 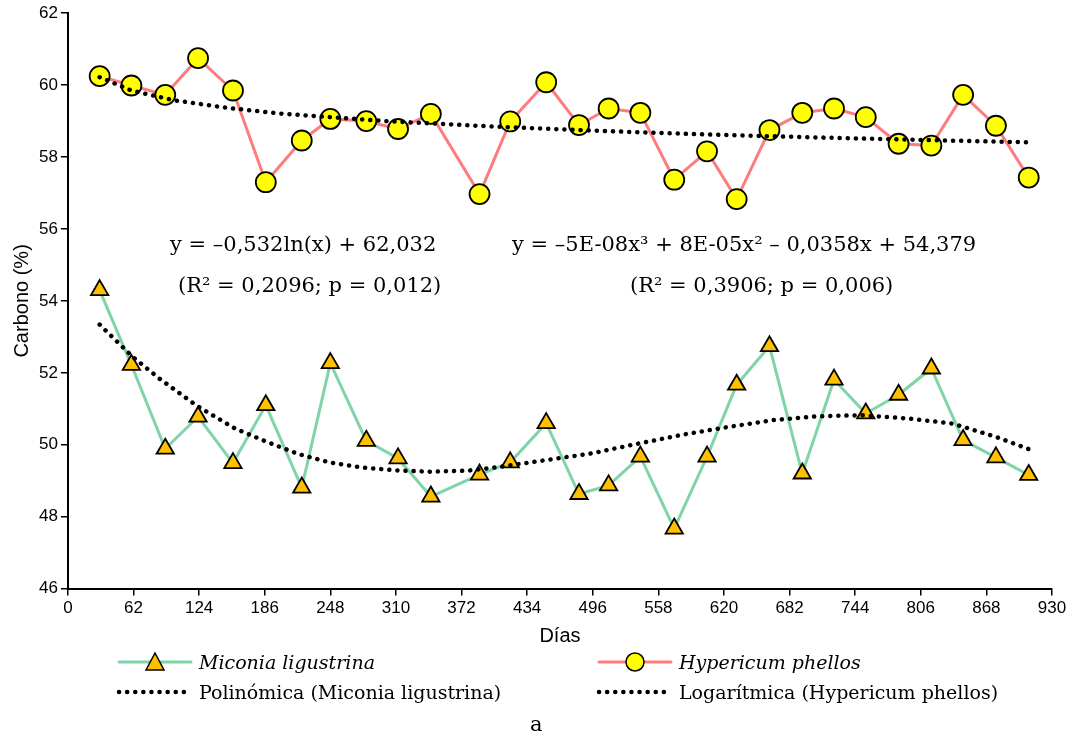 What do you see at coordinates (287, 662) in the screenshot?
I see `legend-label: Miconia ligustrina` at bounding box center [287, 662].